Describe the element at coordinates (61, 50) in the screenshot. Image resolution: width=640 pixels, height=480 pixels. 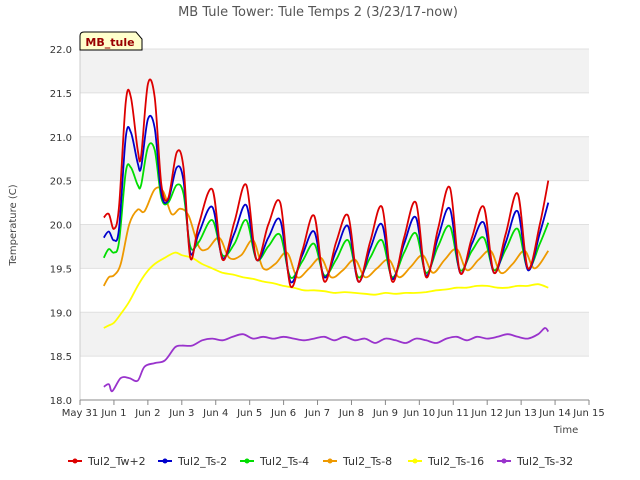
I see `y-tick-label: 22.0` at that location.